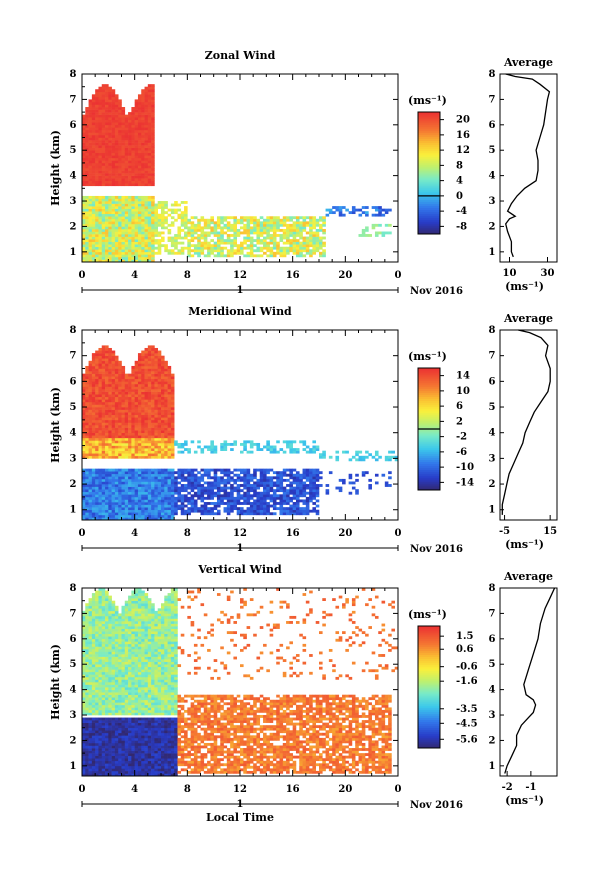  What do you see at coordinates (240, 311) in the screenshot?
I see `panel-title: Meridional Wind` at bounding box center [240, 311].